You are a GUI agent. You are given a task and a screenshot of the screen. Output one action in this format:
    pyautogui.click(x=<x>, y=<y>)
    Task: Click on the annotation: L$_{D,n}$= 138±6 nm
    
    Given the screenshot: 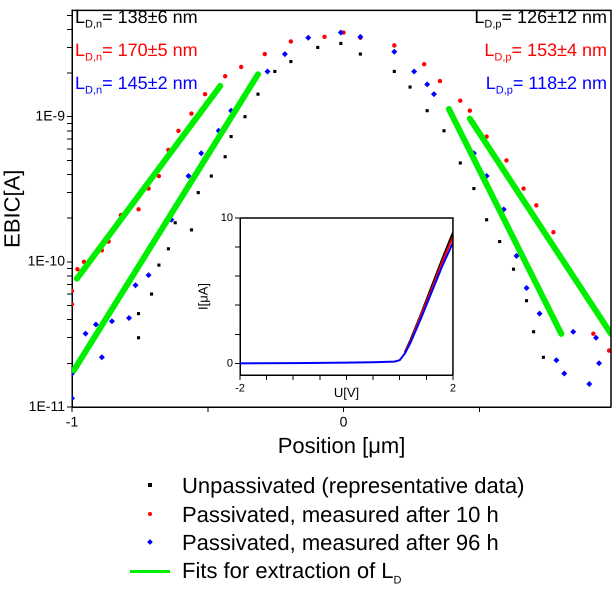 What is the action you would take?
    pyautogui.click(x=136, y=19)
    